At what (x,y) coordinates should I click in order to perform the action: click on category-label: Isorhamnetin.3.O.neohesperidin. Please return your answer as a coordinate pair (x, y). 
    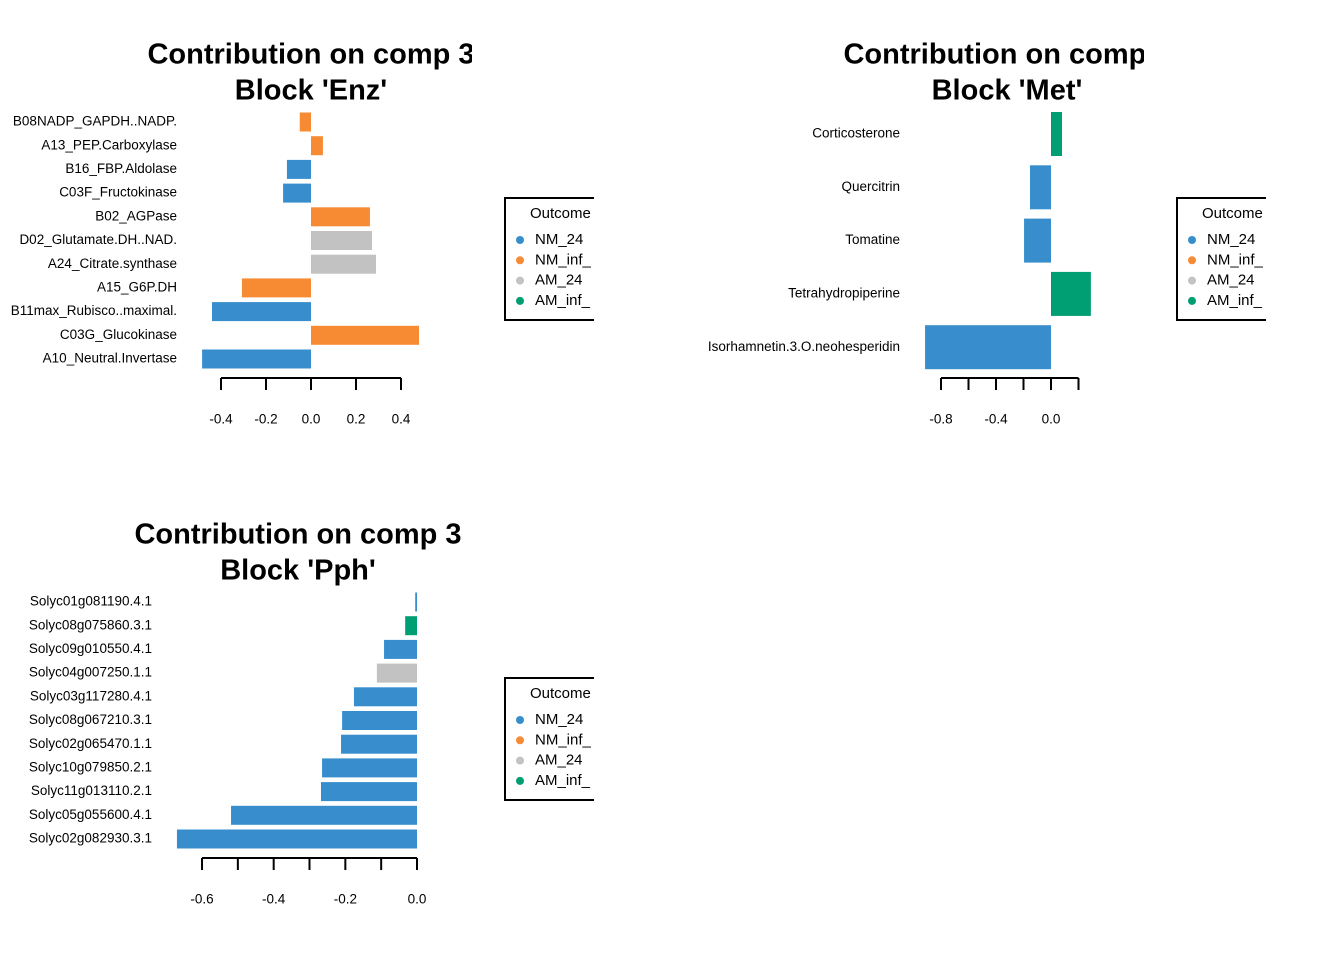
    Looking at the image, I should click on (804, 346).